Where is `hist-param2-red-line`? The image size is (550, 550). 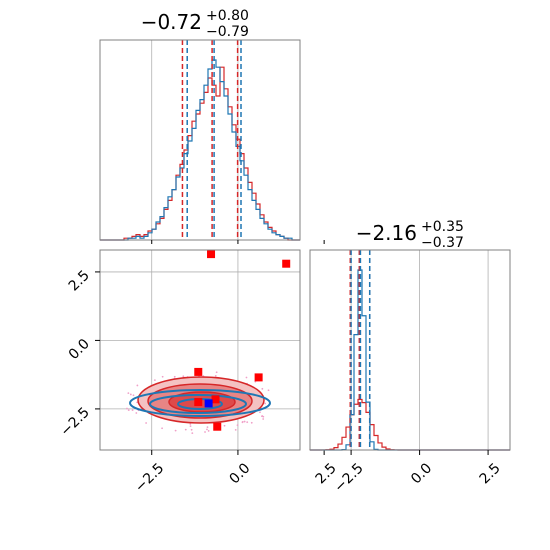
hist-param2-red-line is located at coordinates (410, 424).